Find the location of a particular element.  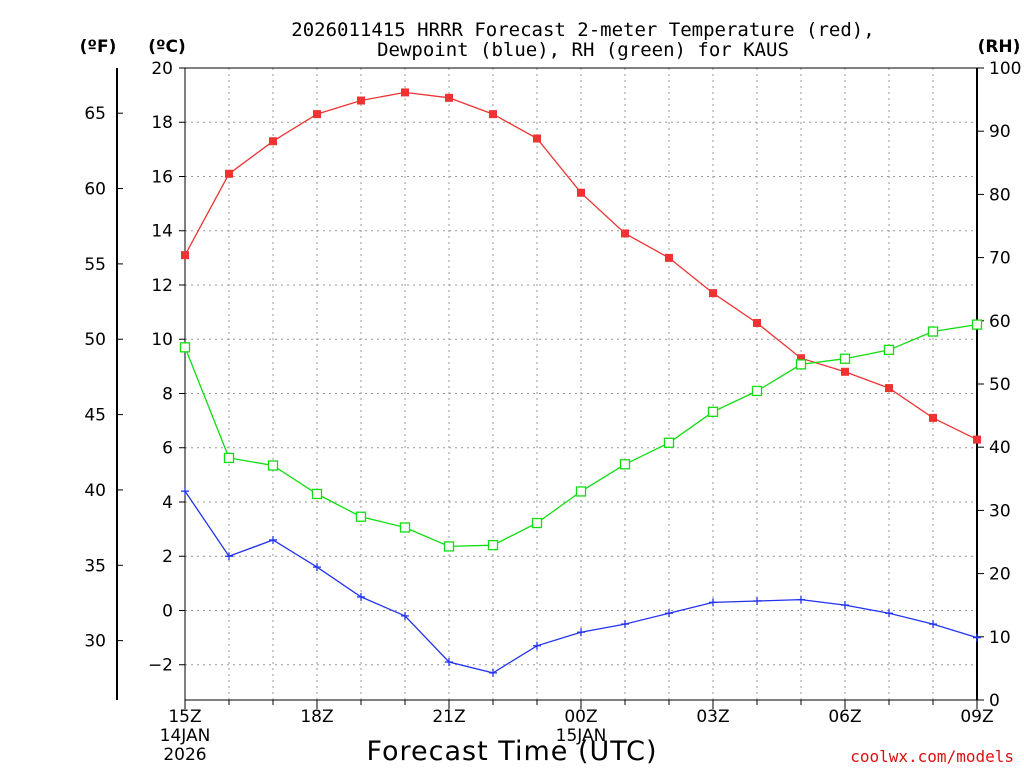

x-tick-label: 06Z is located at coordinates (844, 717).